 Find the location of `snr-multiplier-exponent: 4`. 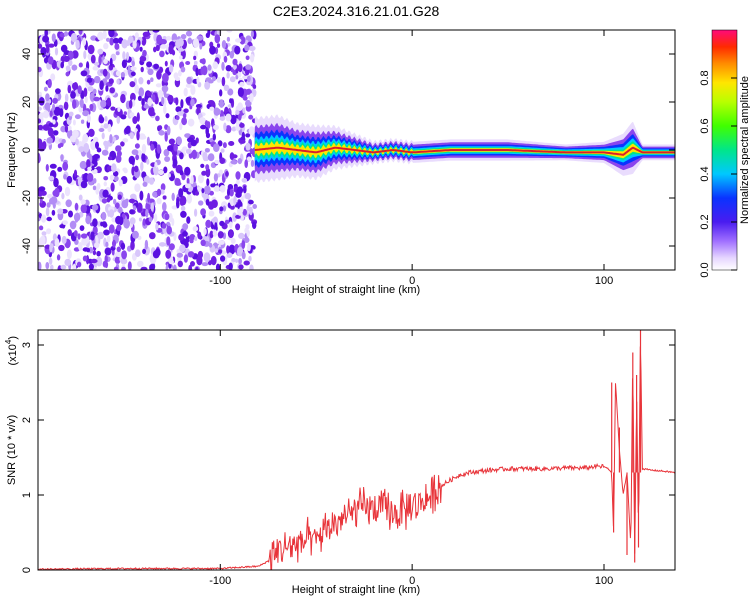

snr-multiplier-exponent: 4 is located at coordinates (8, 341).